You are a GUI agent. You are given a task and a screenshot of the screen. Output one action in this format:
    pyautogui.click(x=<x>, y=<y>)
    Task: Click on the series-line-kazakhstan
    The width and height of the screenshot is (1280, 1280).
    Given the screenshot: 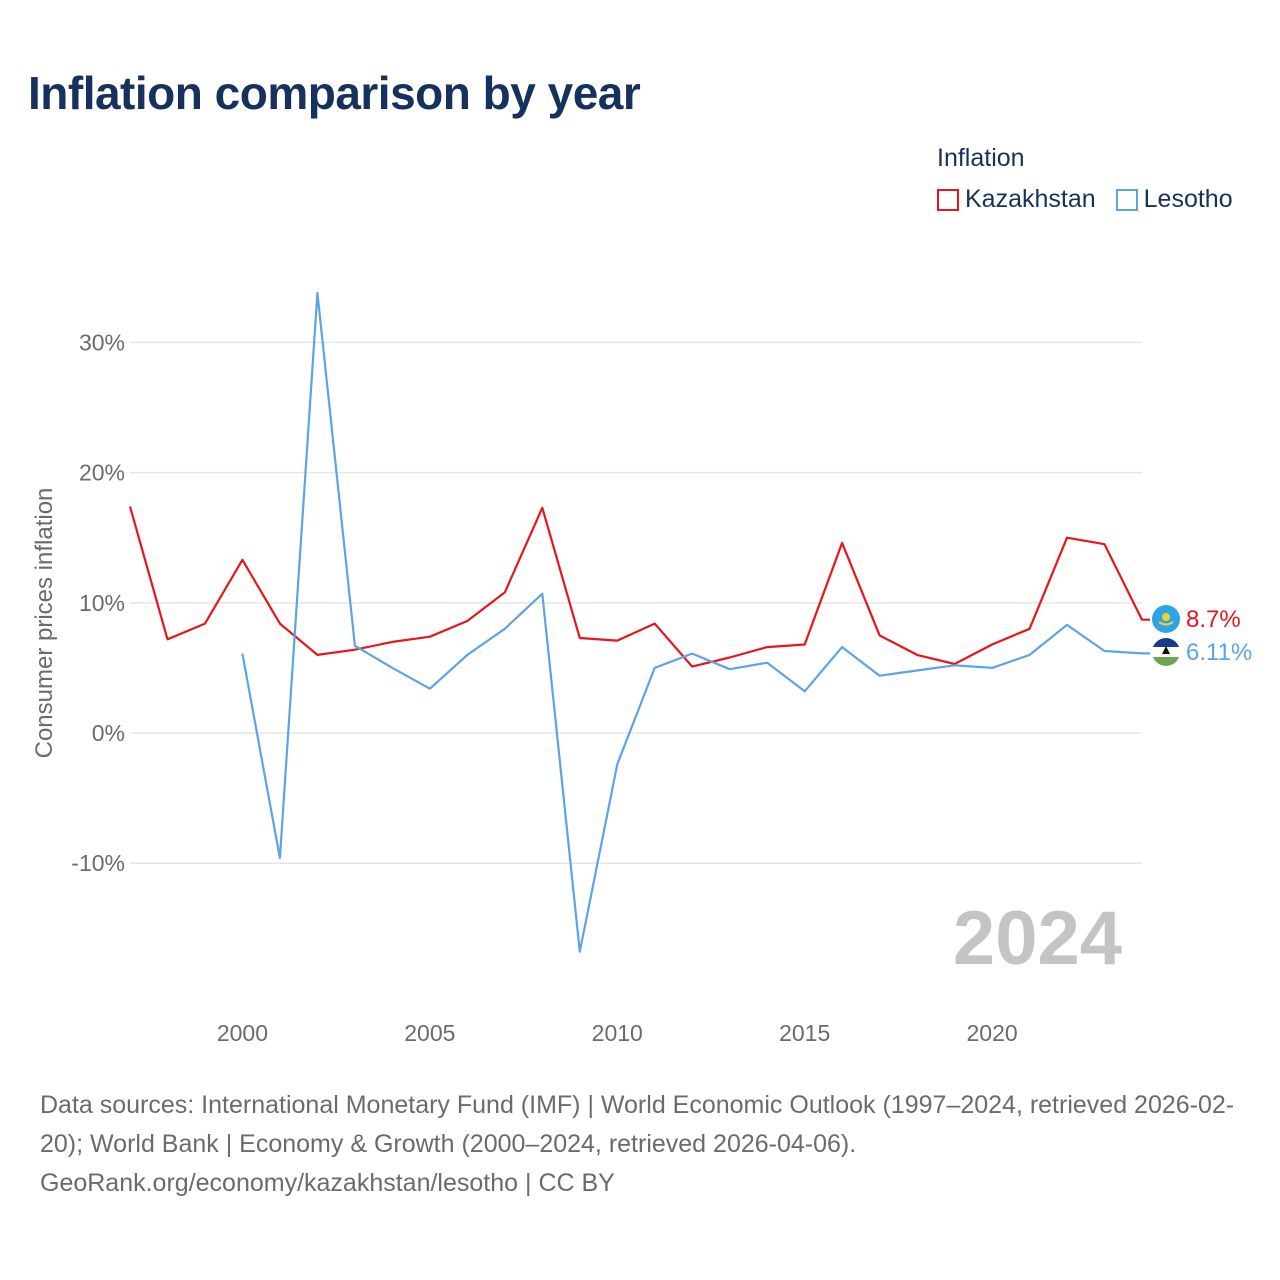 What is the action you would take?
    pyautogui.click(x=639, y=587)
    